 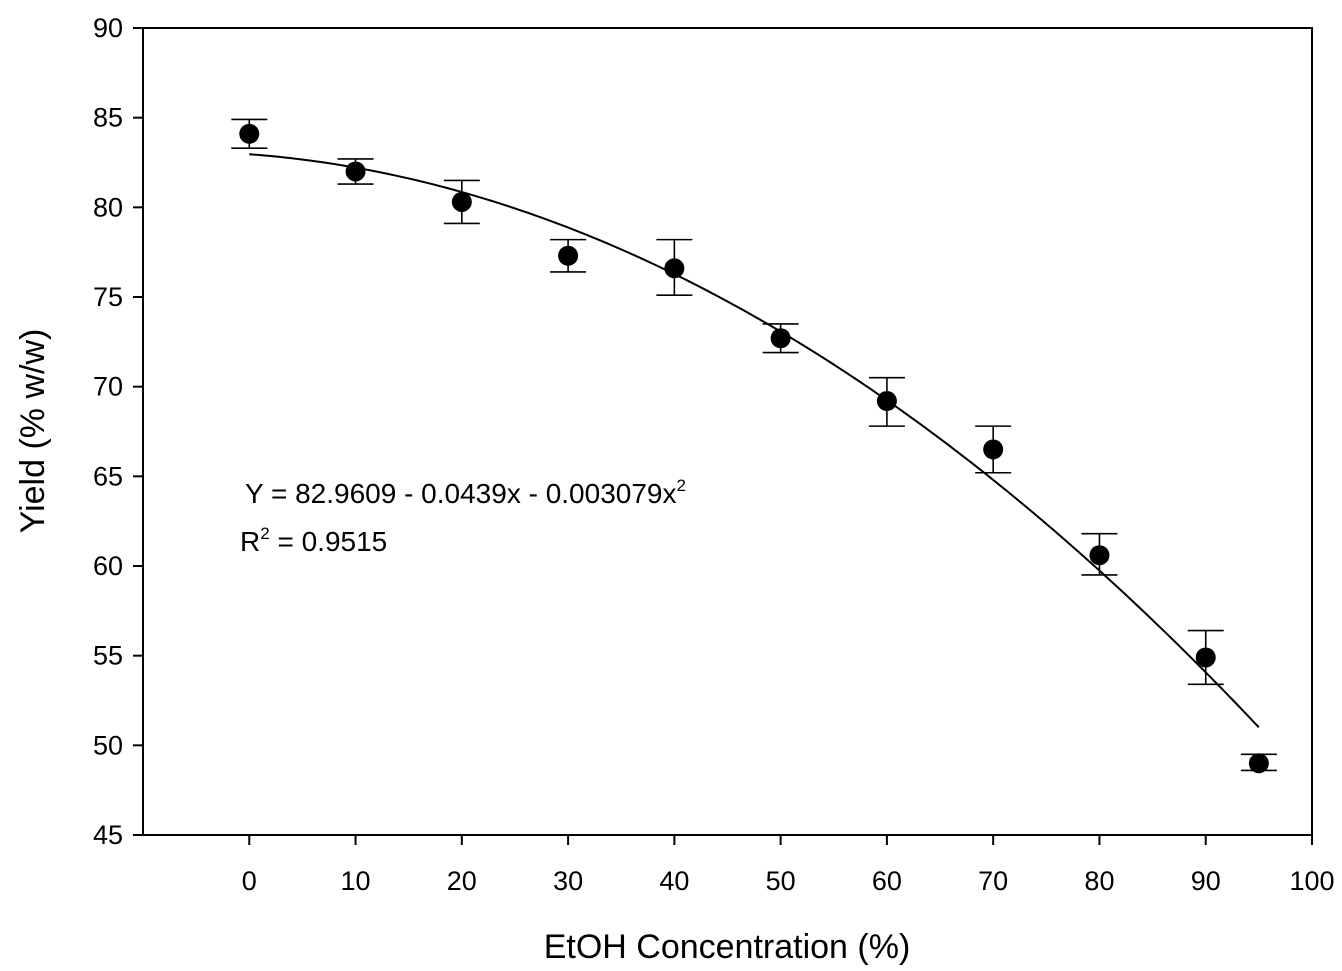 What do you see at coordinates (108, 207) in the screenshot?
I see `y-tick-label: 80` at bounding box center [108, 207].